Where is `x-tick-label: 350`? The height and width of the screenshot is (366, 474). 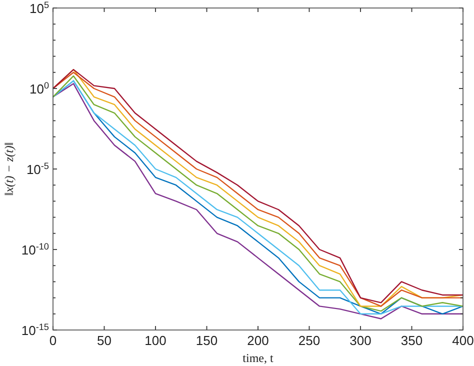
x-tick-label: 350 is located at coordinates (411, 340).